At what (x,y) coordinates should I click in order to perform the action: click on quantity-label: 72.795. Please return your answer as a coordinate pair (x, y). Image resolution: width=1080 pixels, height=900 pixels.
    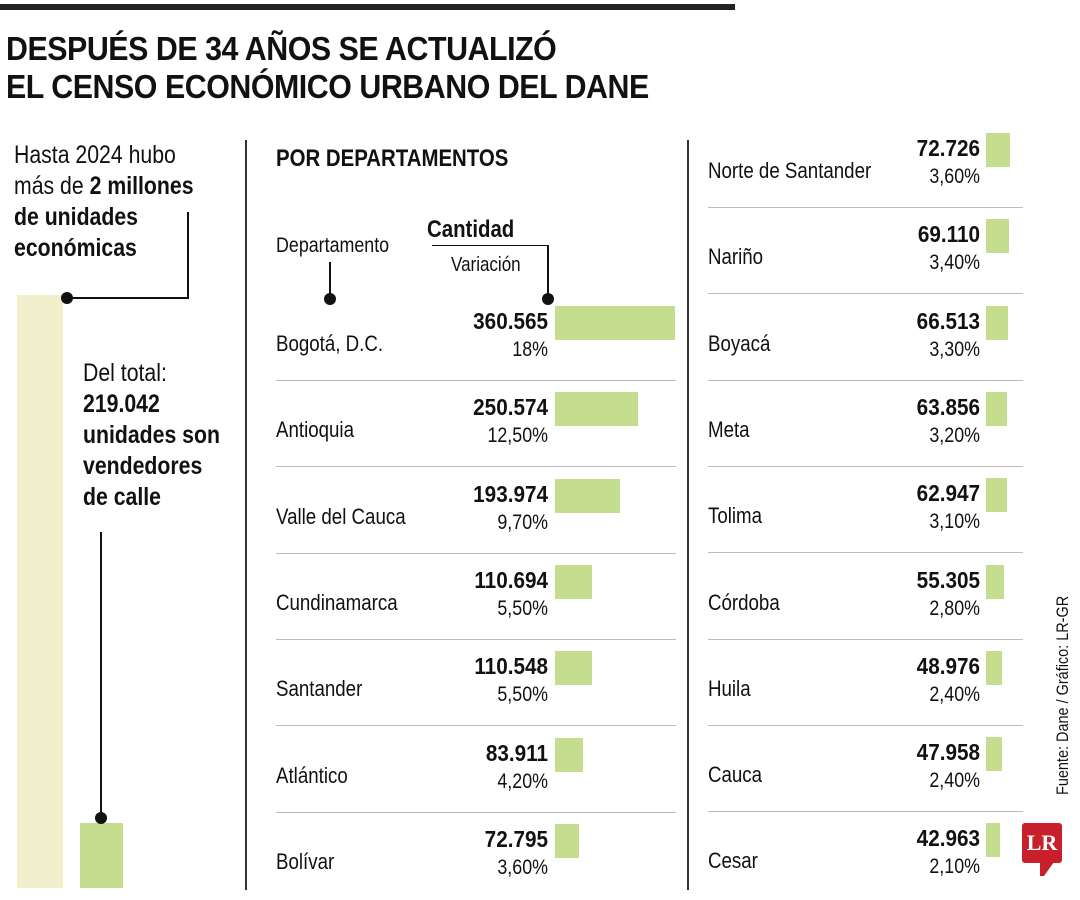
    Looking at the image, I should click on (516, 838).